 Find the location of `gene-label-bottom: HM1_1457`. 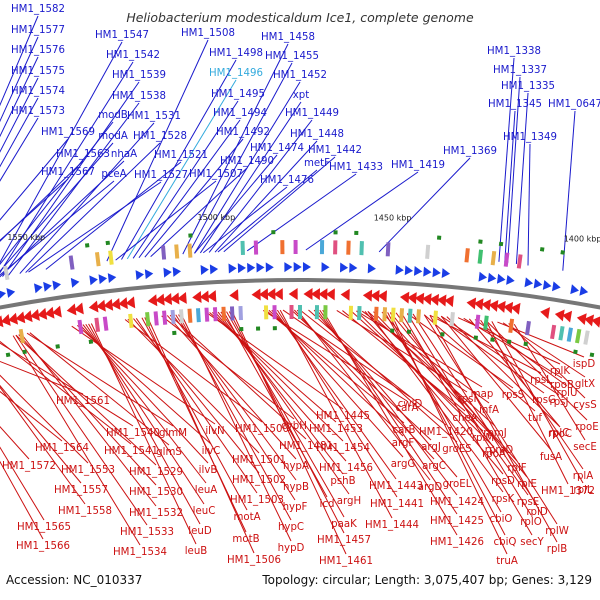

gene-label-bottom: HM1_1457 is located at coordinates (344, 540).